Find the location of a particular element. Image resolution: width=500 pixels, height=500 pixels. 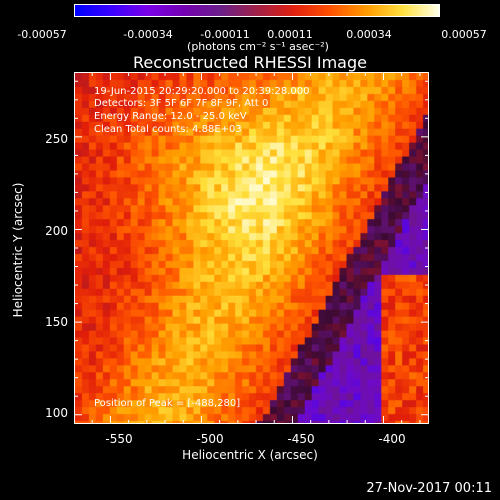

peak-position-label: Position of Peak = [-488,280] is located at coordinates (167, 403).